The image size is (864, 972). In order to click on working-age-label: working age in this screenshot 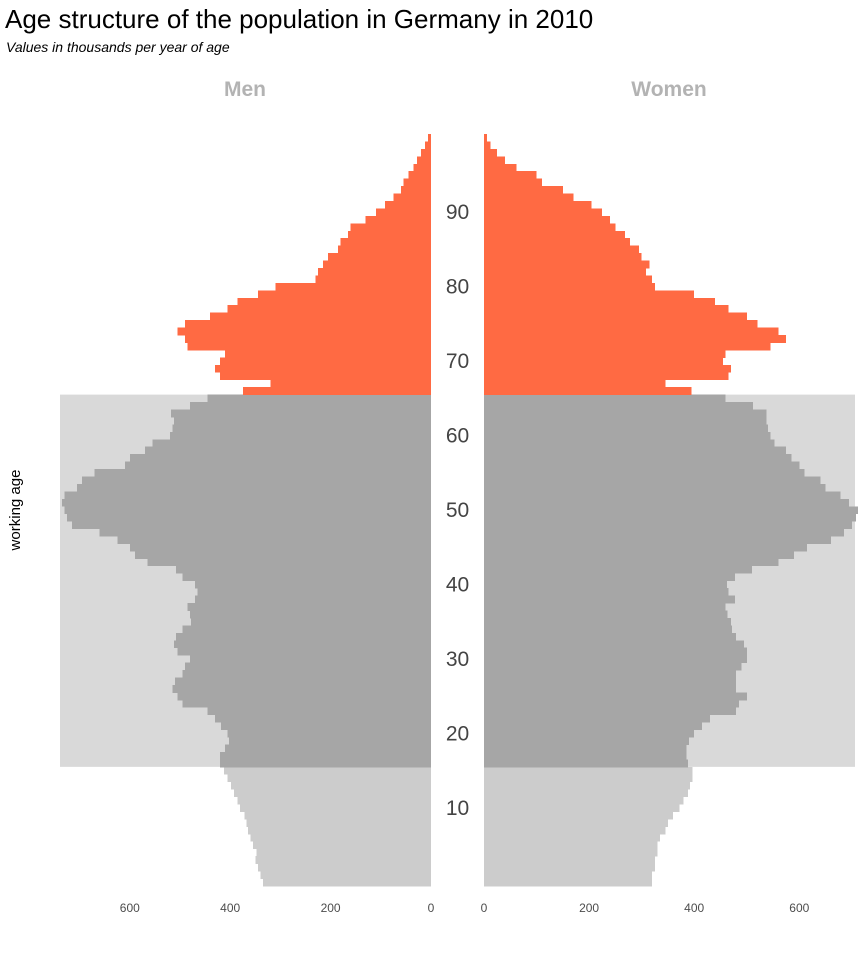, I will do `click(15, 511)`.